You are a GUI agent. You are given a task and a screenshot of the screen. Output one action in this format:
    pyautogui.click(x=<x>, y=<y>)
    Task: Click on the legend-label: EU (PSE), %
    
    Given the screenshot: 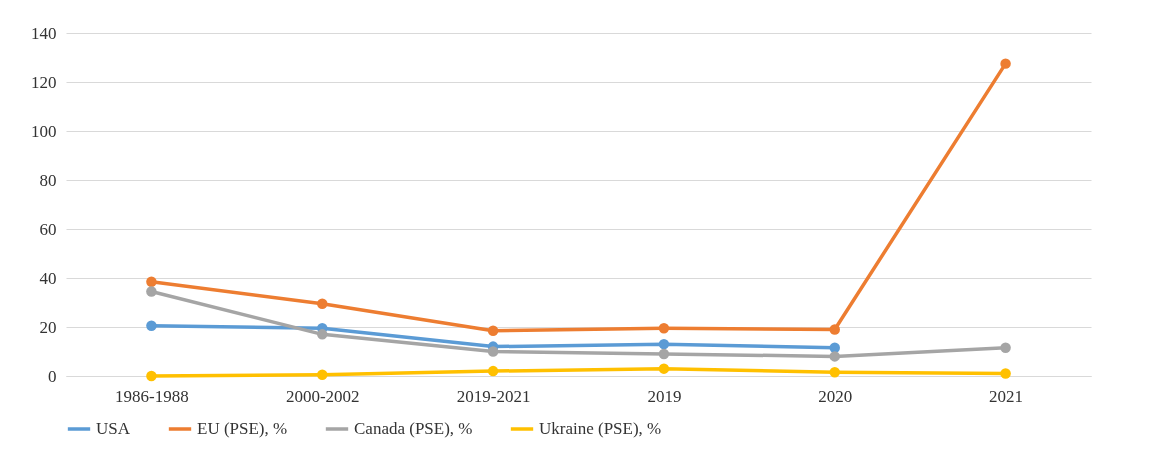 What is the action you would take?
    pyautogui.click(x=242, y=428)
    